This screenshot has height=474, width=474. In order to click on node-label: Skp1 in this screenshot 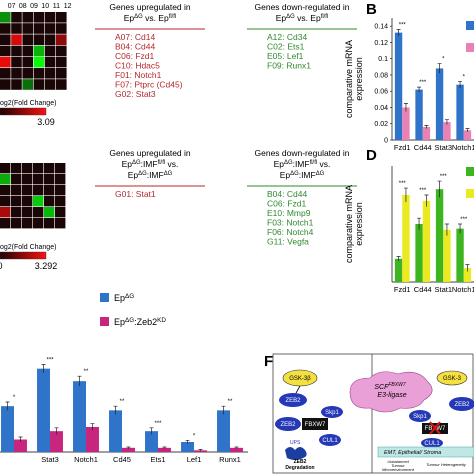, I will do `click(332, 413)`.